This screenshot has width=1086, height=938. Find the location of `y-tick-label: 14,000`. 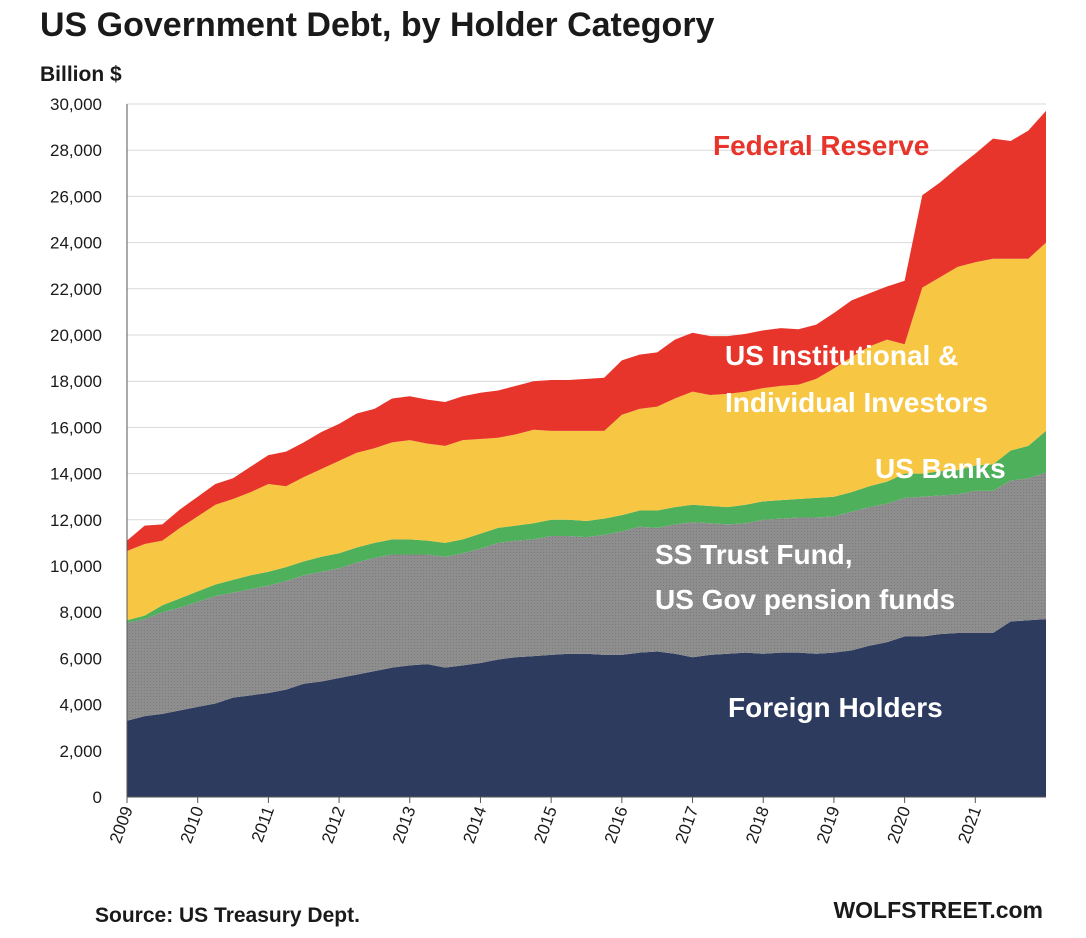

y-tick-label: 14,000 is located at coordinates (76, 474).